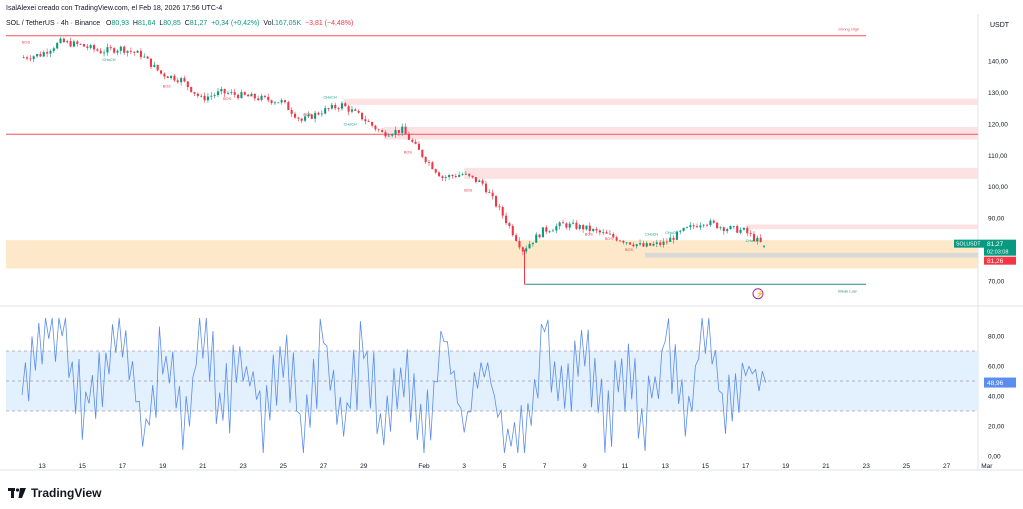 This screenshot has width=1023, height=509. Describe the element at coordinates (135, 23) in the screenshot. I see `high-label: H` at that location.